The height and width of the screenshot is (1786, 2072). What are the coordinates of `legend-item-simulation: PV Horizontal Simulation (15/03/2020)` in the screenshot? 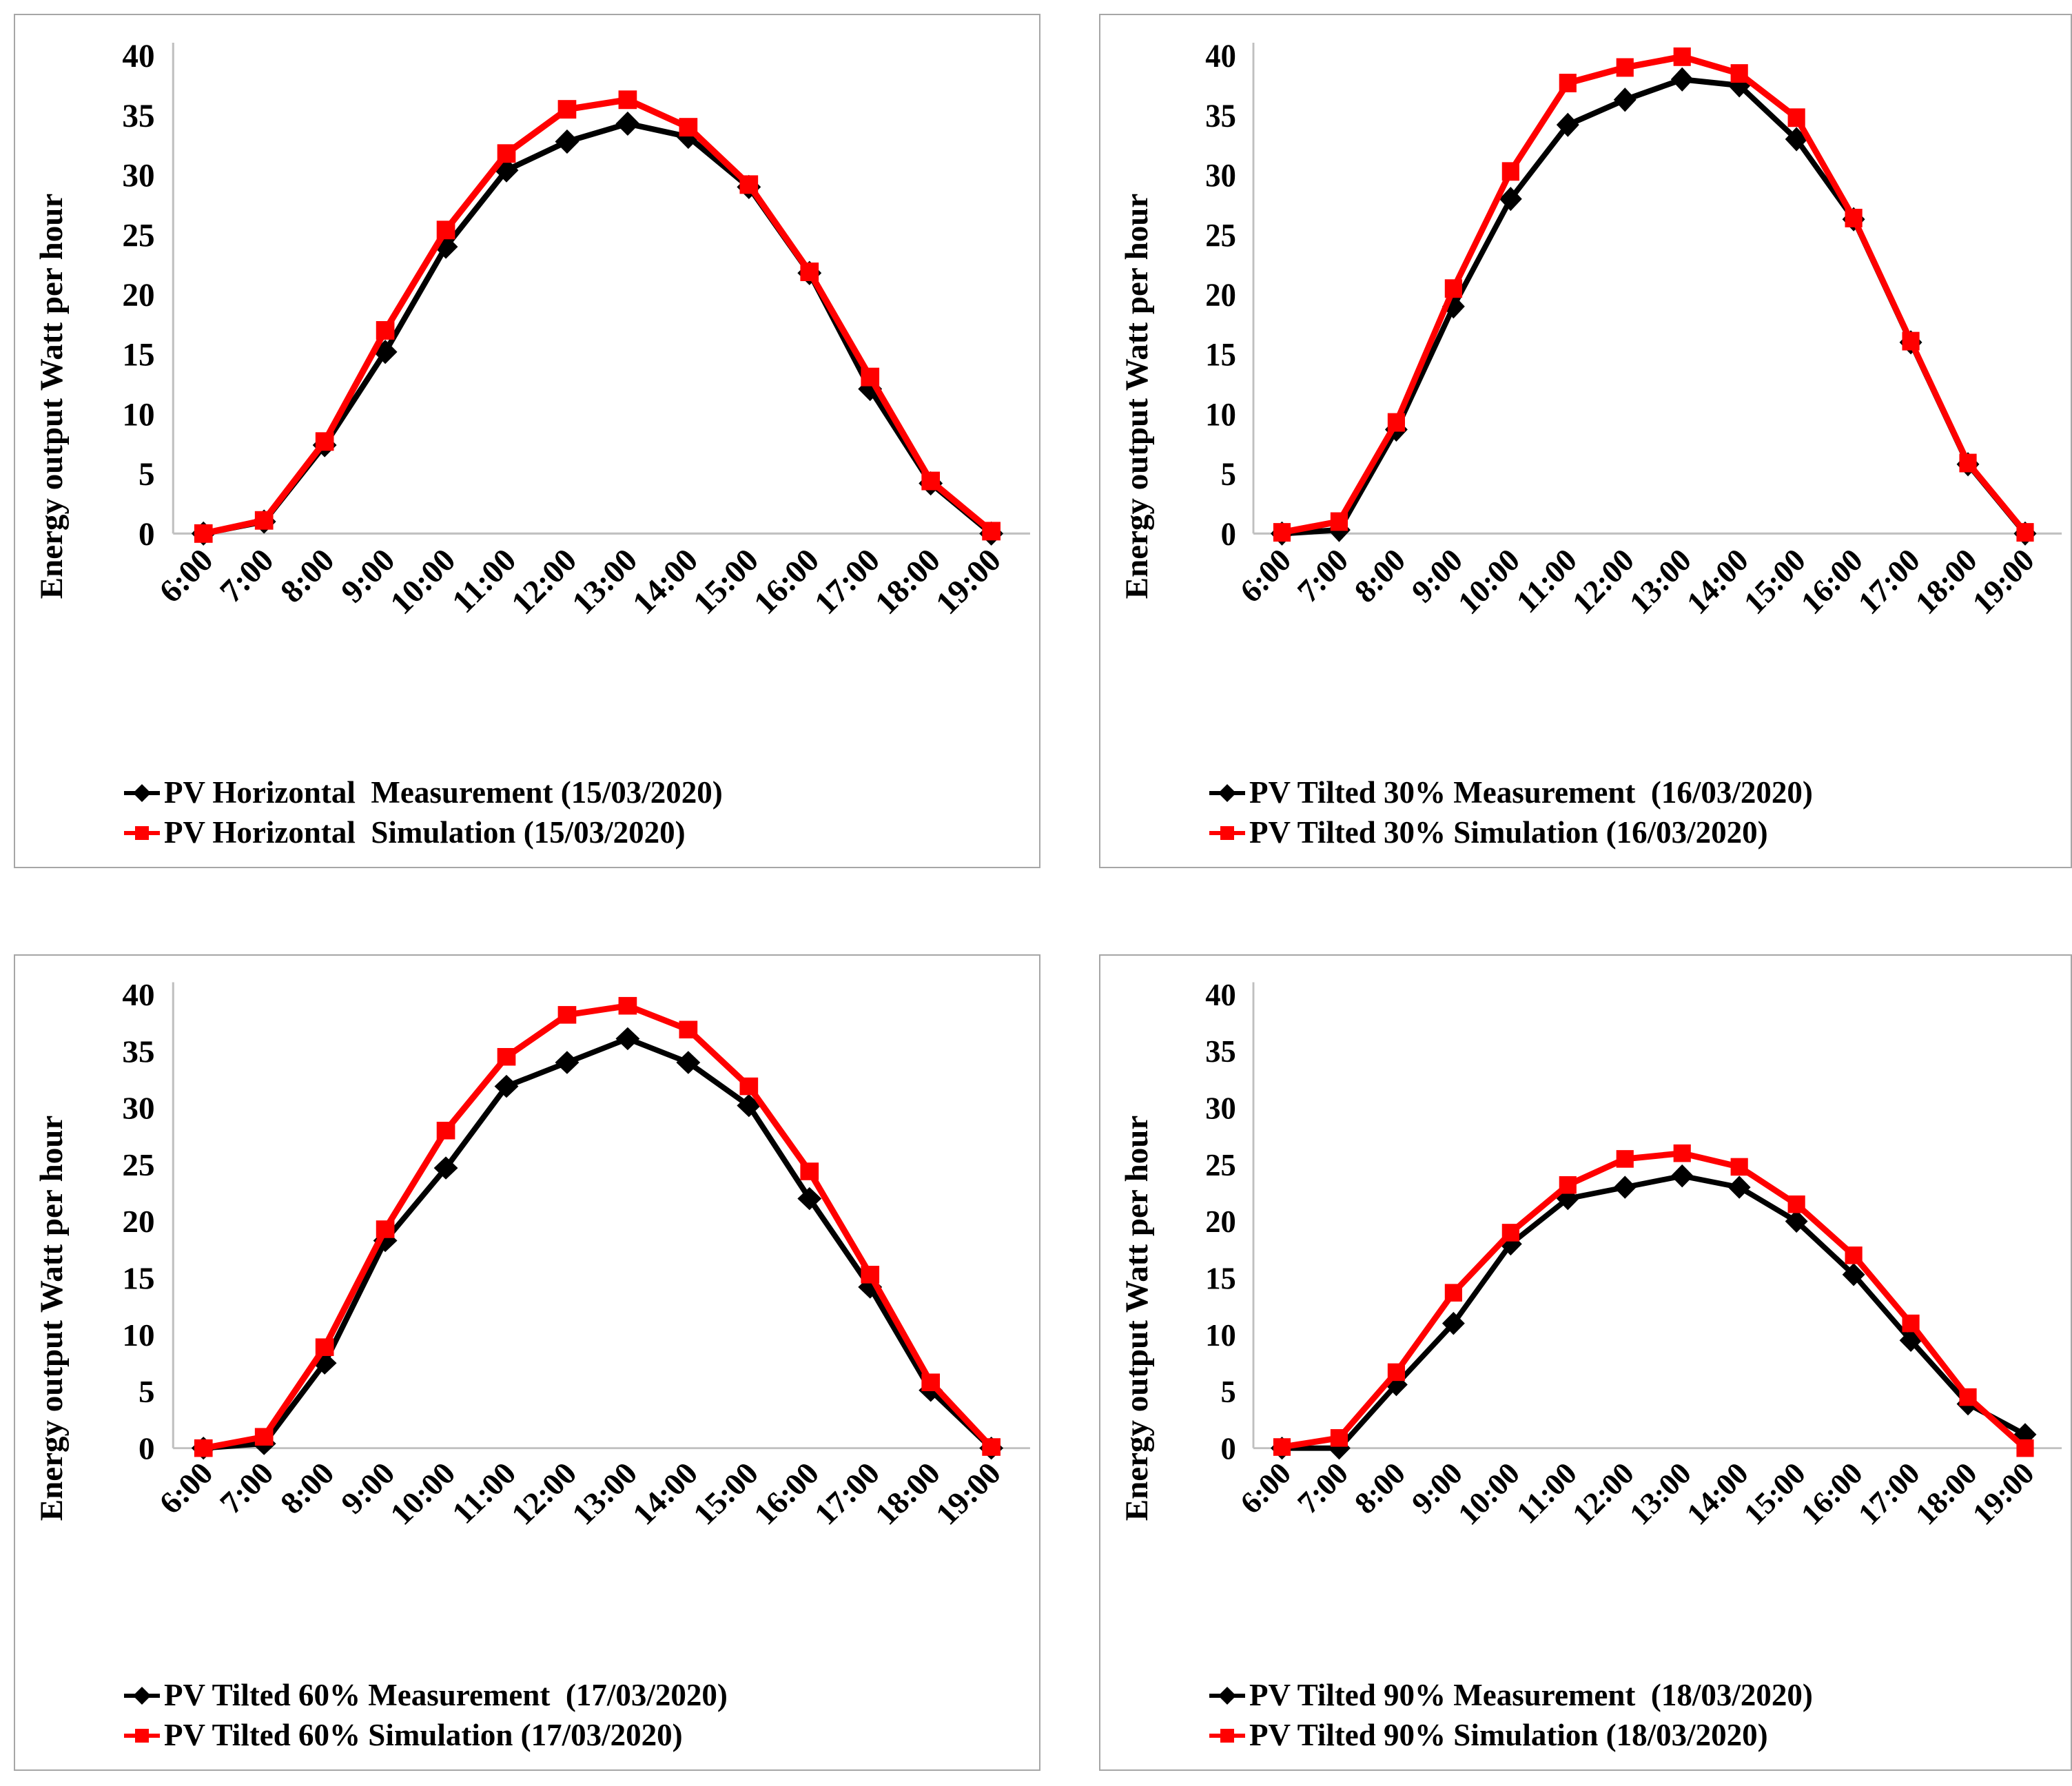 It's located at (577, 833).